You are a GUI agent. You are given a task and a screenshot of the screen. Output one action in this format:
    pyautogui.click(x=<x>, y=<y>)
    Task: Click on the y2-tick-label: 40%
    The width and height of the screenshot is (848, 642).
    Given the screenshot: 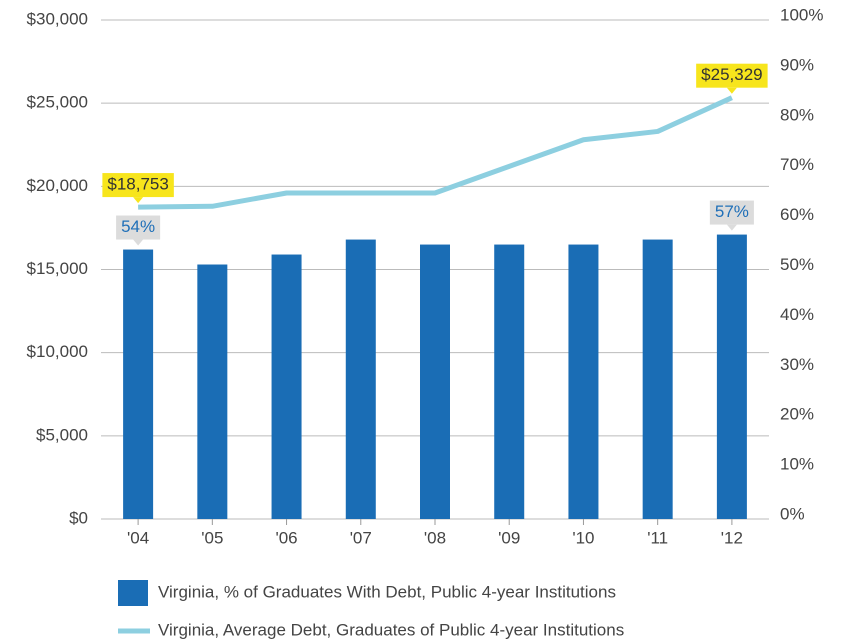 What is the action you would take?
    pyautogui.click(x=797, y=314)
    